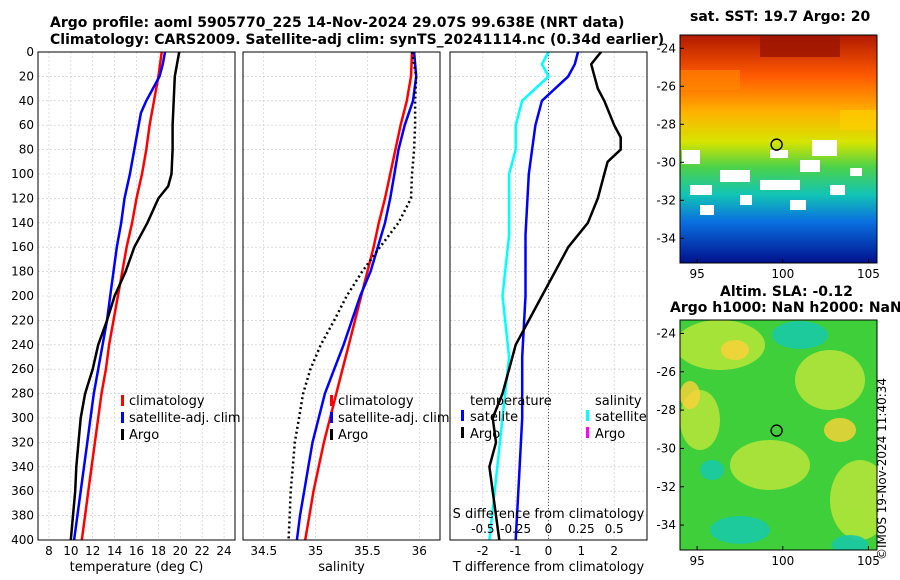 The image size is (900, 580). Describe the element at coordinates (22, 174) in the screenshot. I see `depth-tick-label: 100` at that location.